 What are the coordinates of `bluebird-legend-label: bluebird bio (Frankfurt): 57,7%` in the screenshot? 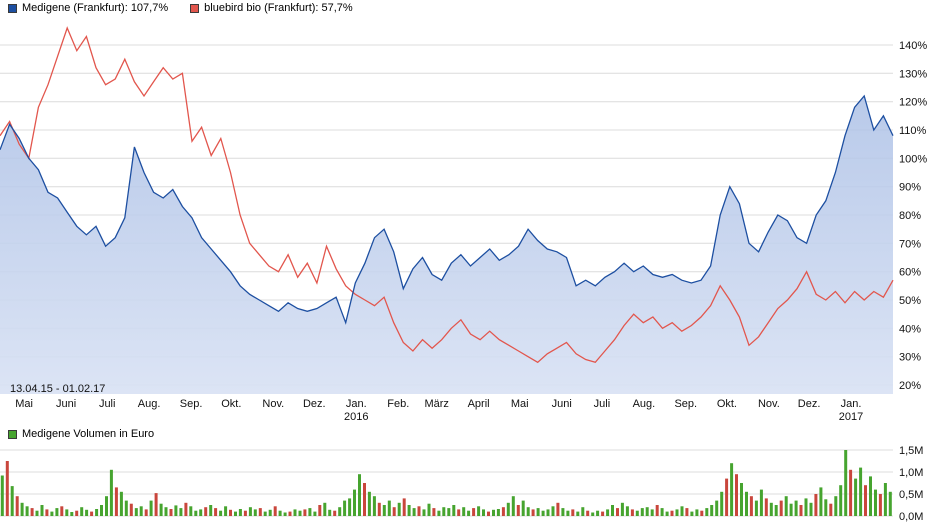 It's located at (278, 8).